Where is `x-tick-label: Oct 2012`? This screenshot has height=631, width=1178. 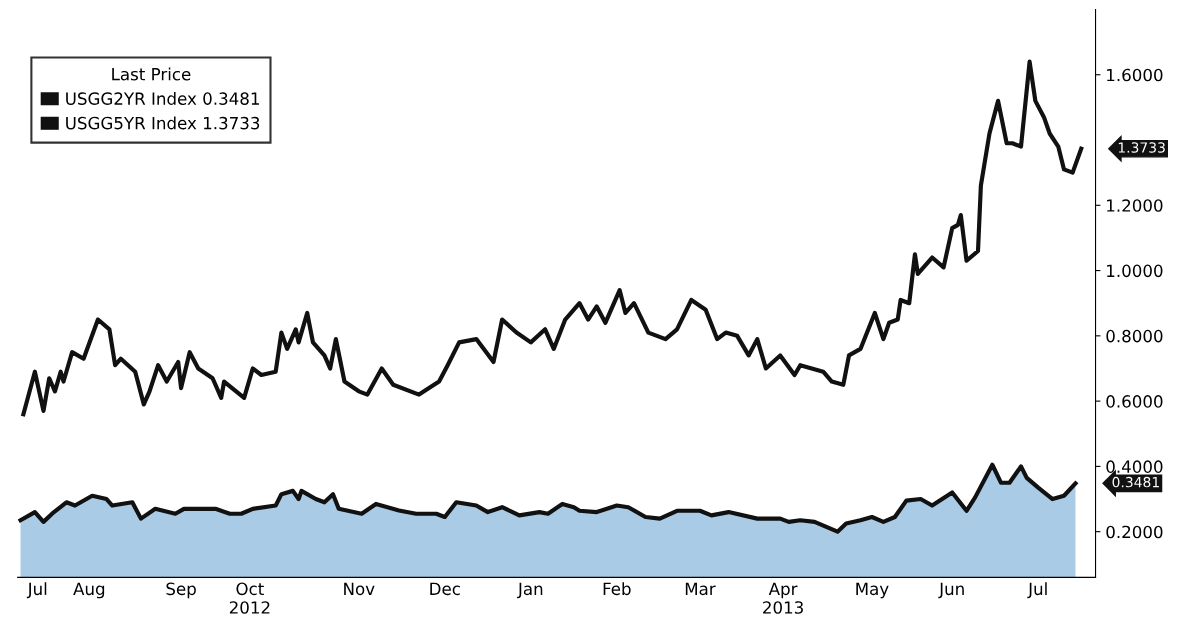
x-tick-label: Oct 2012 is located at coordinates (249, 598).